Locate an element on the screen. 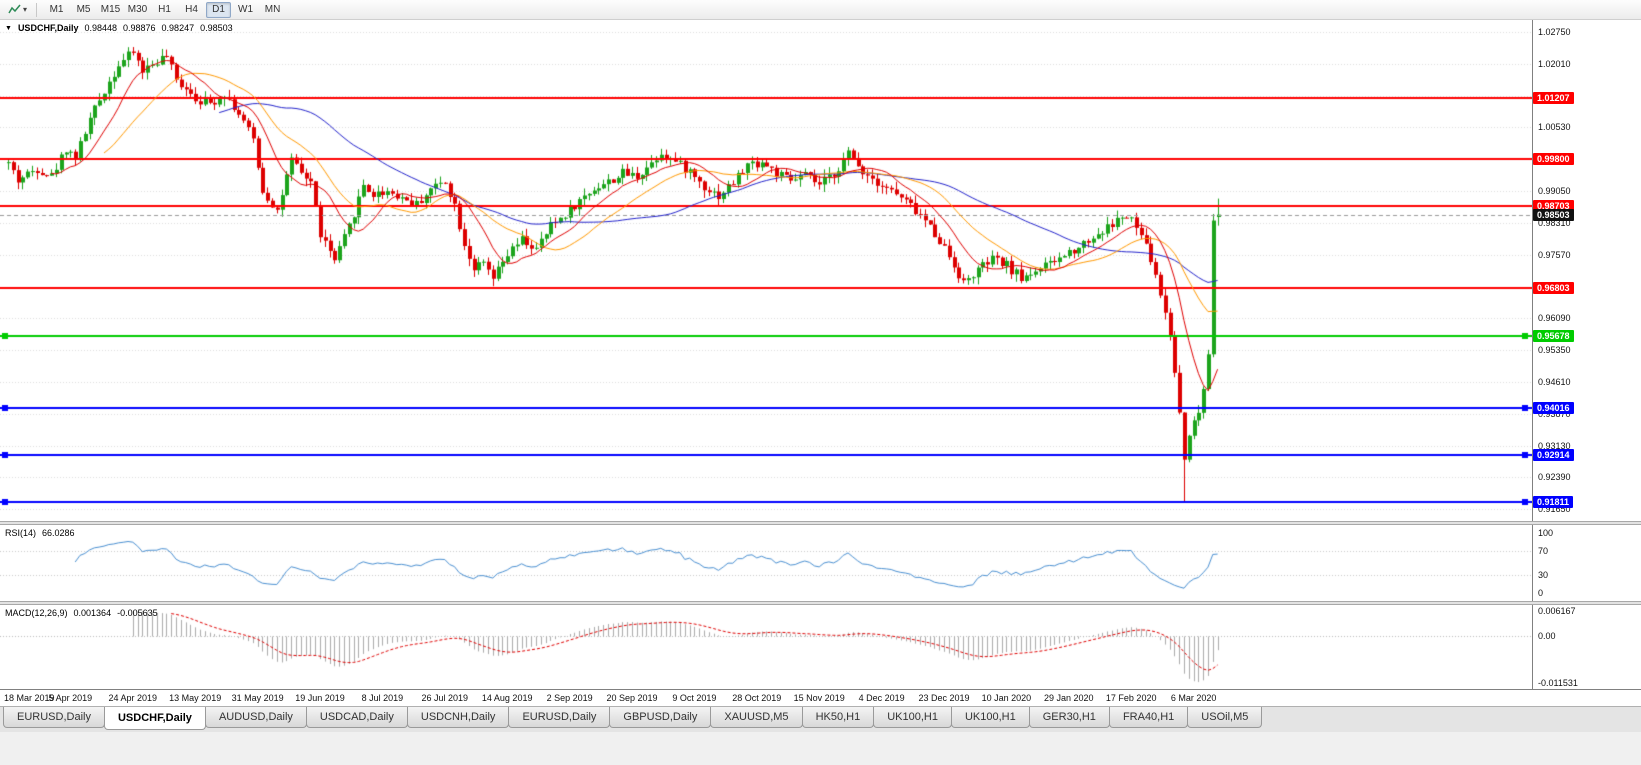  date-axis-label: 23 Dec 2019 is located at coordinates (944, 698).